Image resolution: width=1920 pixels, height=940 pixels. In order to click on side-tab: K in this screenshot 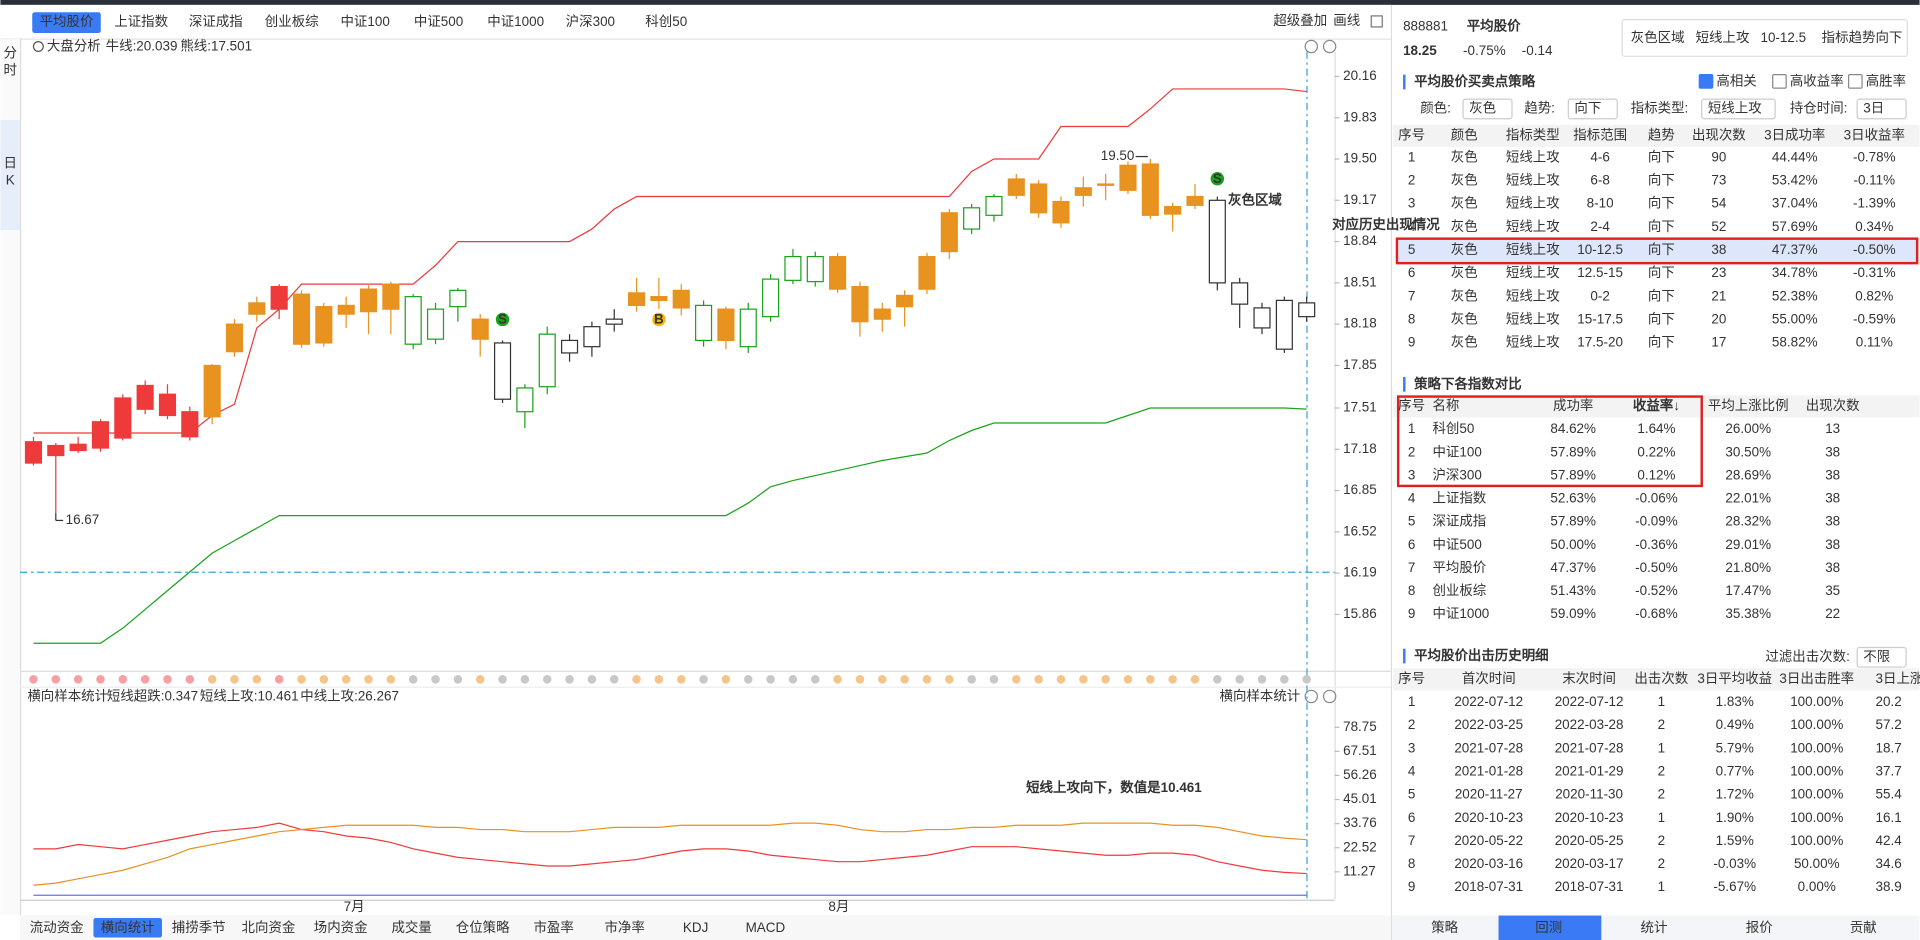, I will do `click(10, 180)`.